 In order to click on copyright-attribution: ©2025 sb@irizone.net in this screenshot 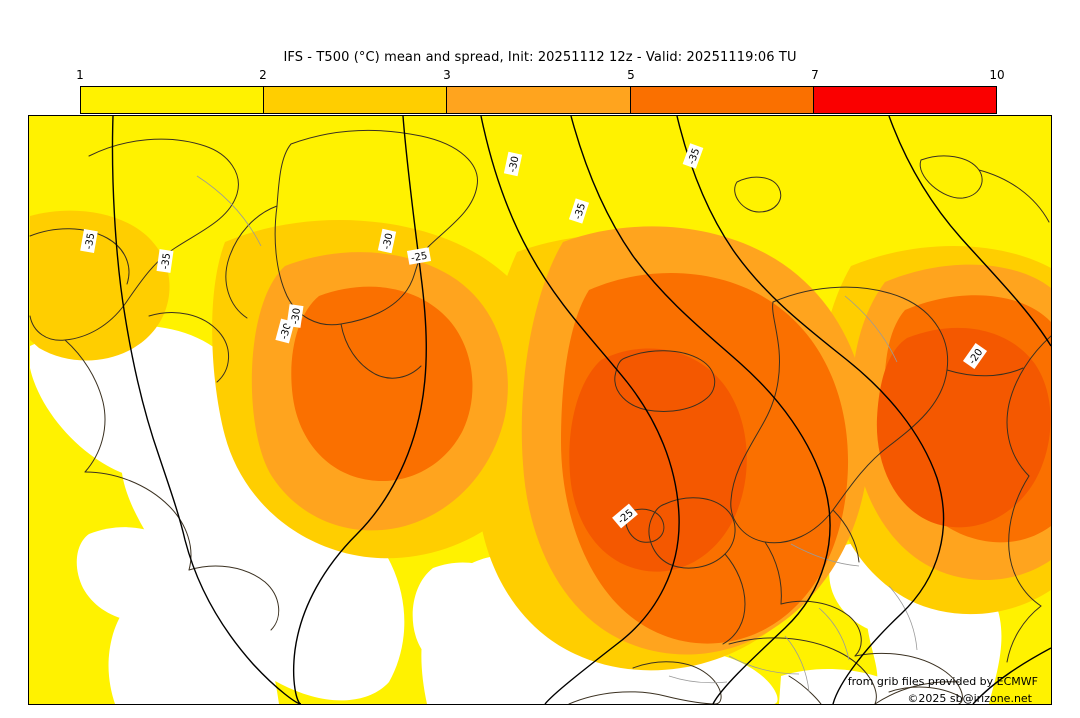, I will do `click(969, 698)`.